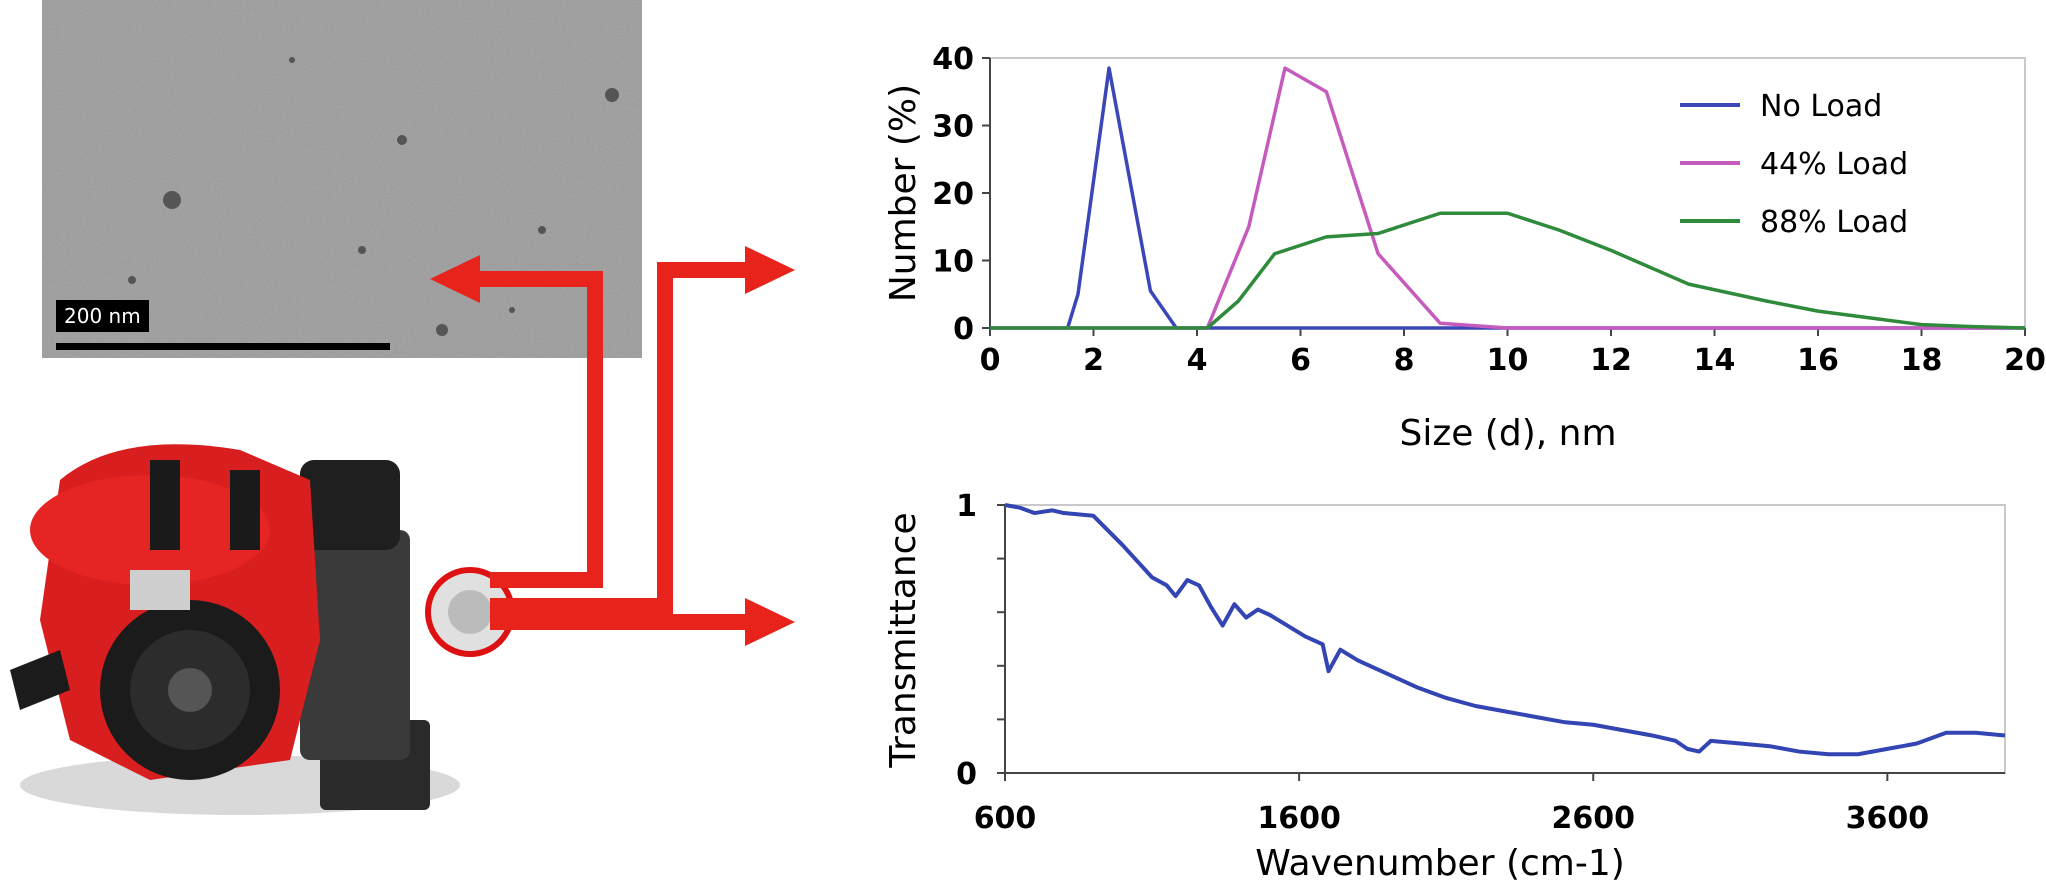 Image resolution: width=2046 pixels, height=886 pixels. What do you see at coordinates (990, 360) in the screenshot?
I see `x-tick-label: 0` at bounding box center [990, 360].